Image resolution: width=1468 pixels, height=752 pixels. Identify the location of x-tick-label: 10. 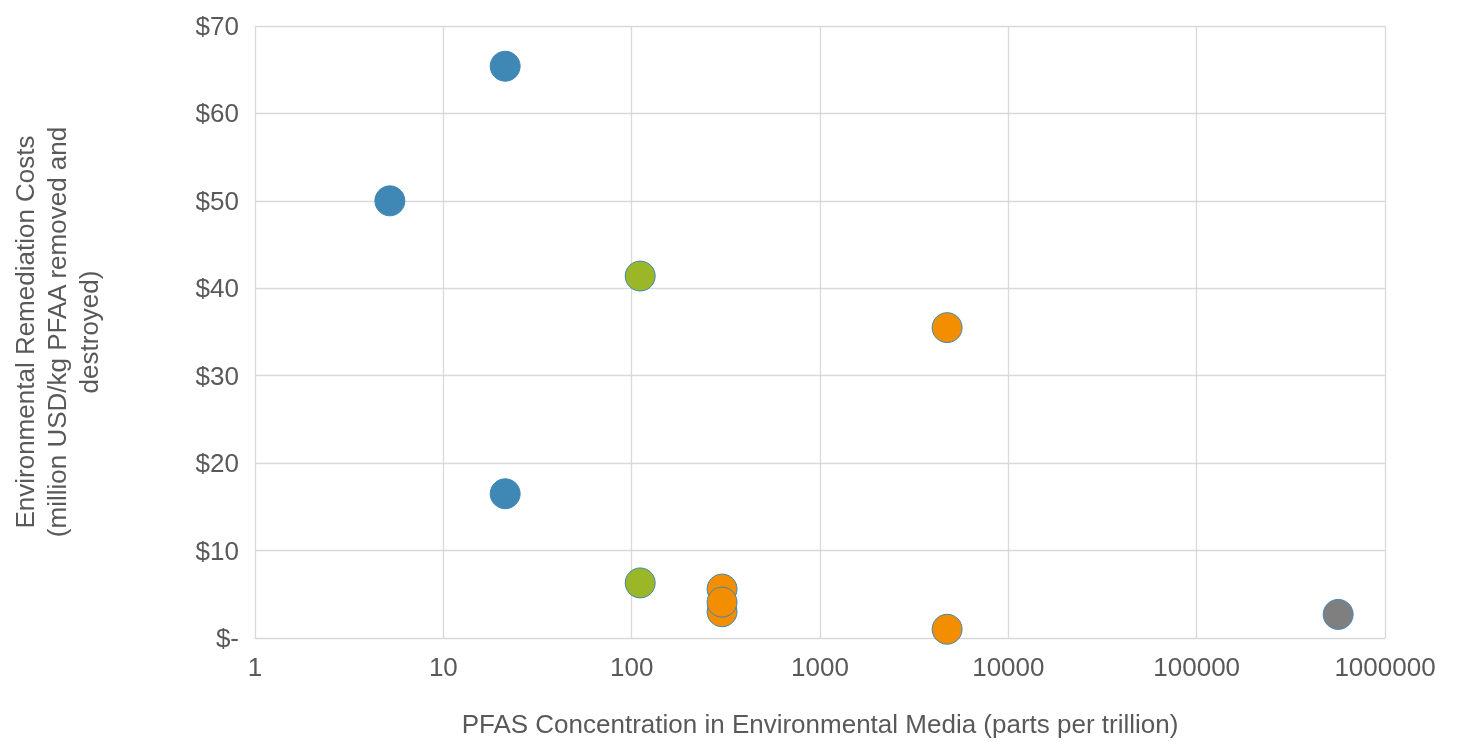
(443, 667).